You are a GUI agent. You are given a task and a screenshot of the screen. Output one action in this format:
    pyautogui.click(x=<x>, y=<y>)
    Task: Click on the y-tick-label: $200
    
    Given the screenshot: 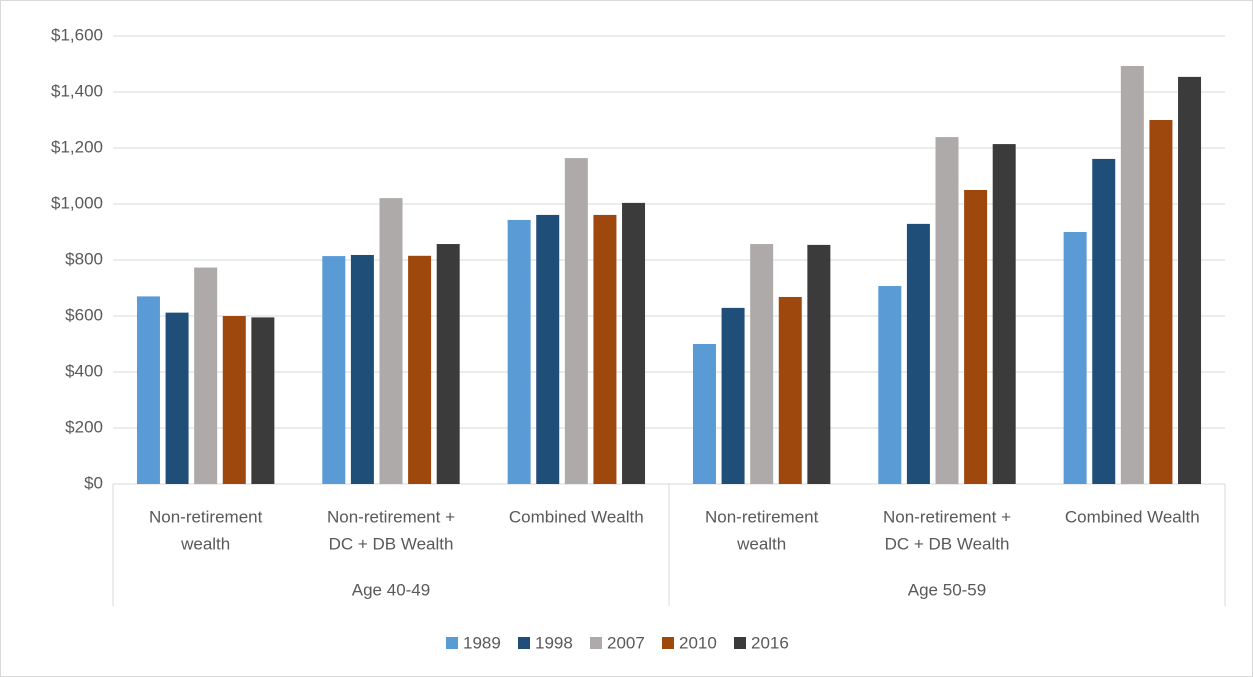 What is the action you would take?
    pyautogui.click(x=84, y=426)
    